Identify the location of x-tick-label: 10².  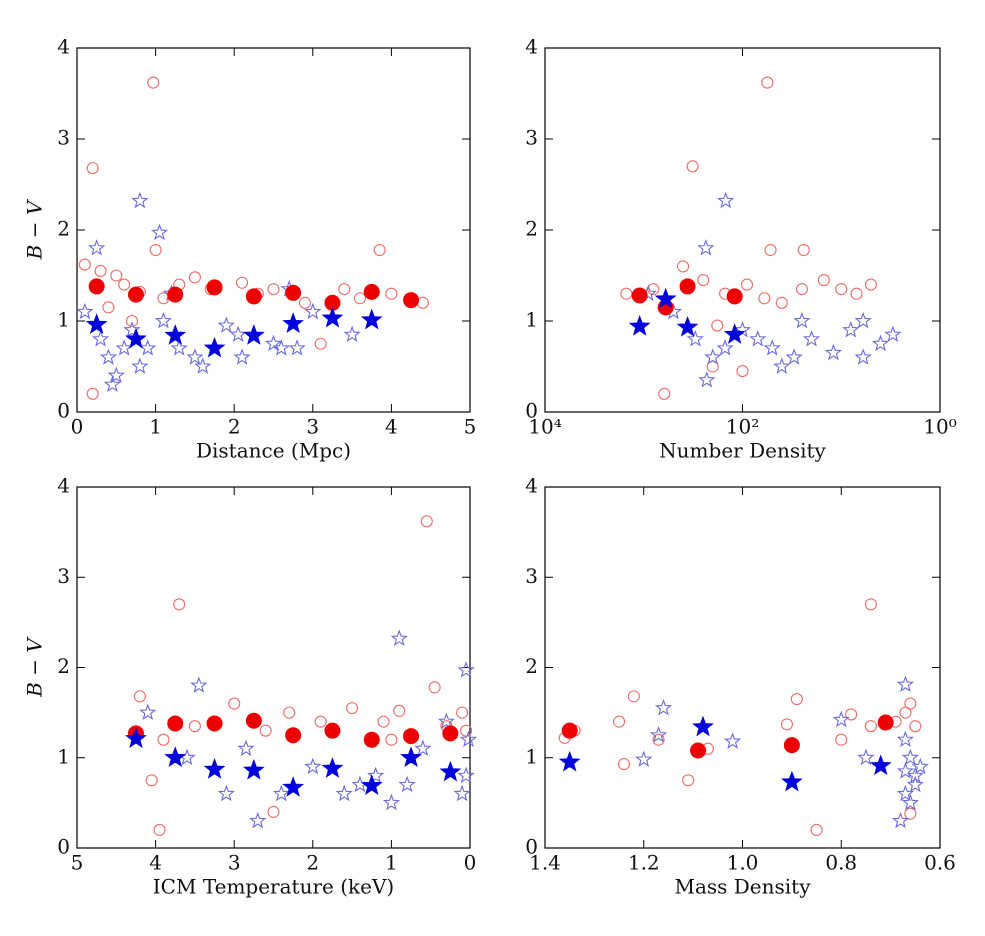
(742, 427).